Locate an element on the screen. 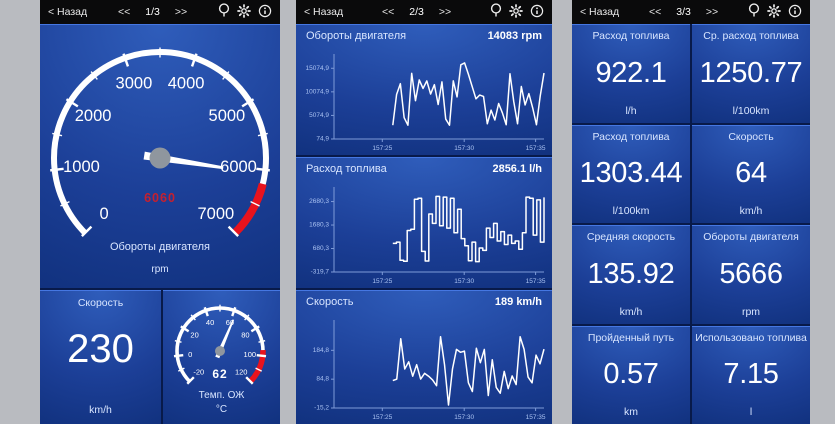 This screenshot has width=835, height=424. coolant-temp-gauge-widget: -20 0 20 40 60 80 100 120 62 Темп. ОЖ °C is located at coordinates (221, 357).